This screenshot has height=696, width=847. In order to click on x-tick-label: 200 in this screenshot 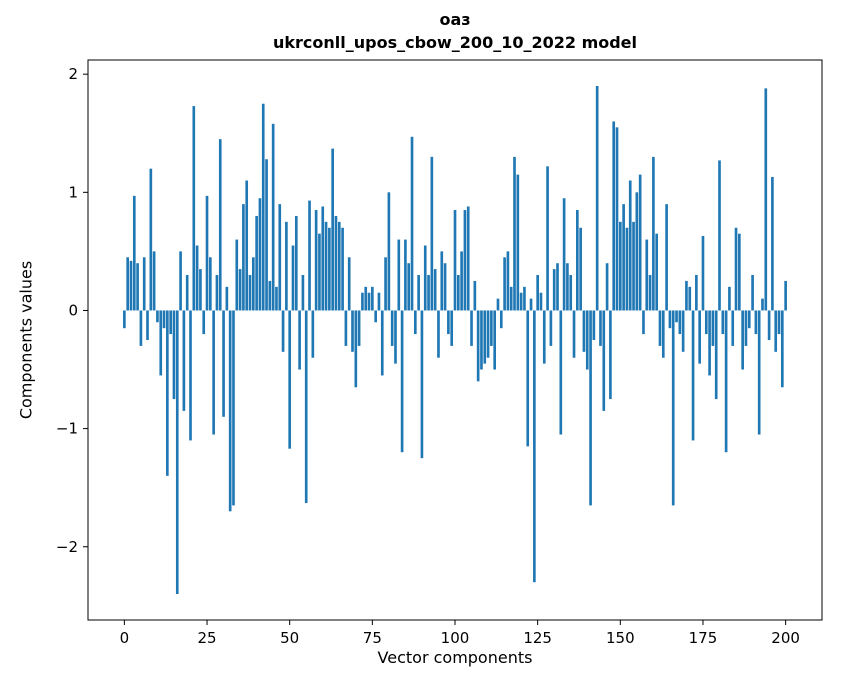, I will do `click(785, 638)`.